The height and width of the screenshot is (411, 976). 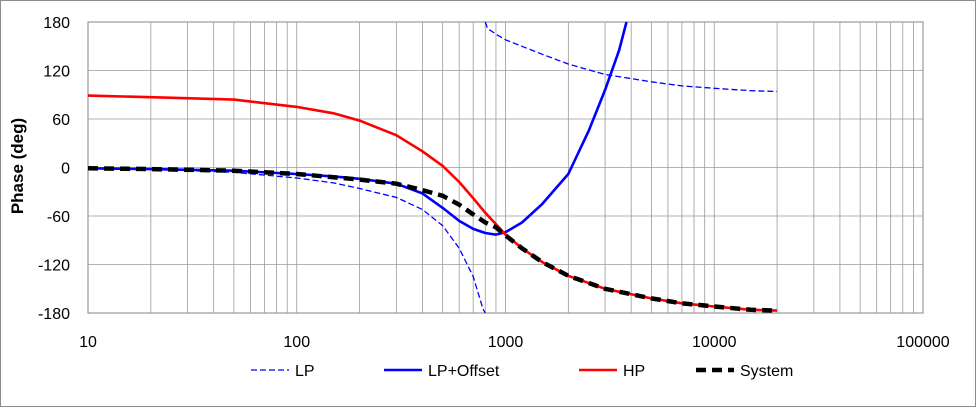 I want to click on y-axis-label: Phase (deg), so click(x=17, y=166).